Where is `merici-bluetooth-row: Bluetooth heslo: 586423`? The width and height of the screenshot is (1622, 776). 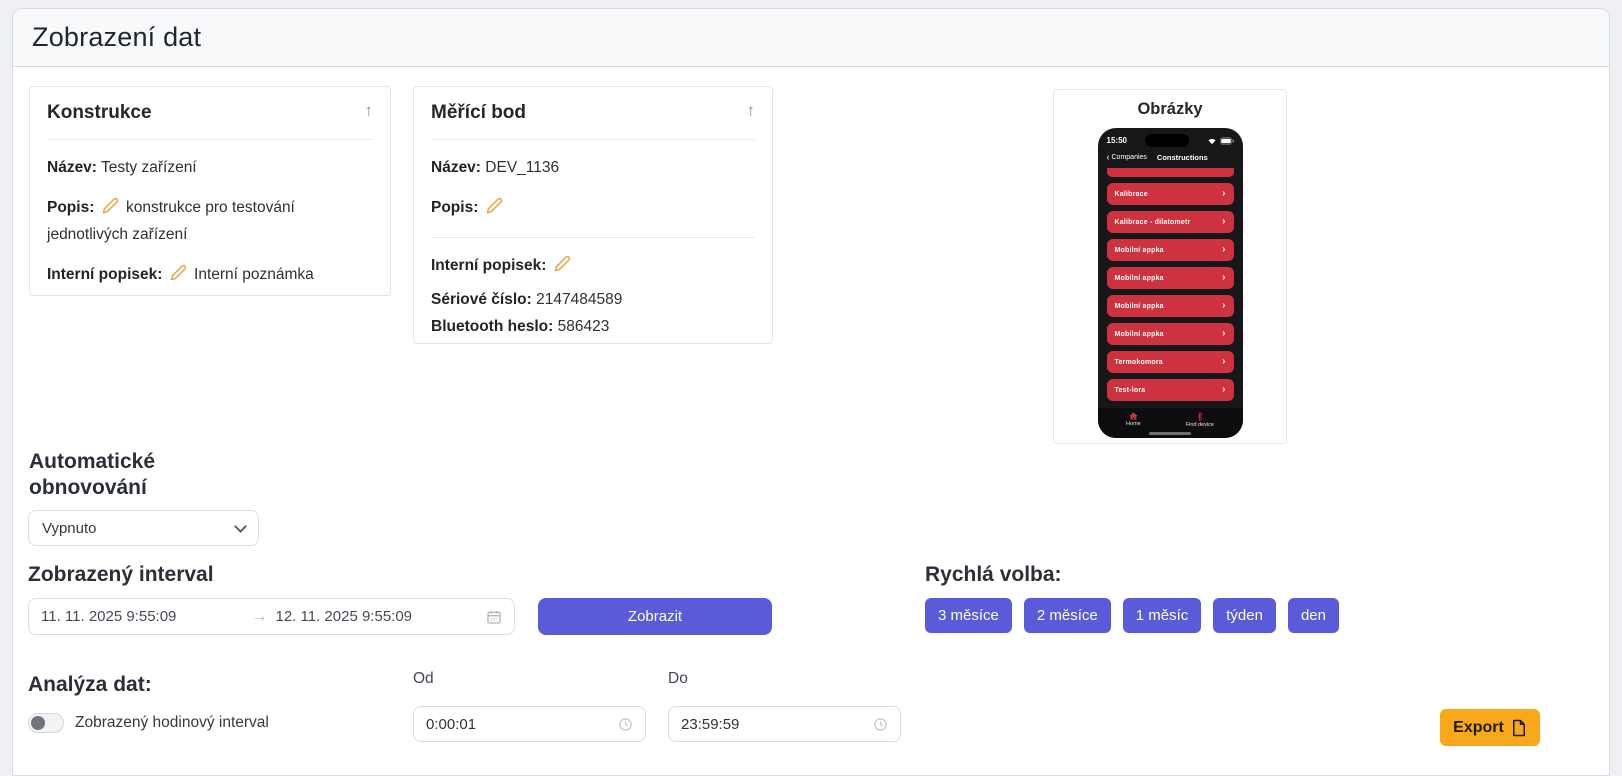 merici-bluetooth-row: Bluetooth heslo: 586423 is located at coordinates (593, 327).